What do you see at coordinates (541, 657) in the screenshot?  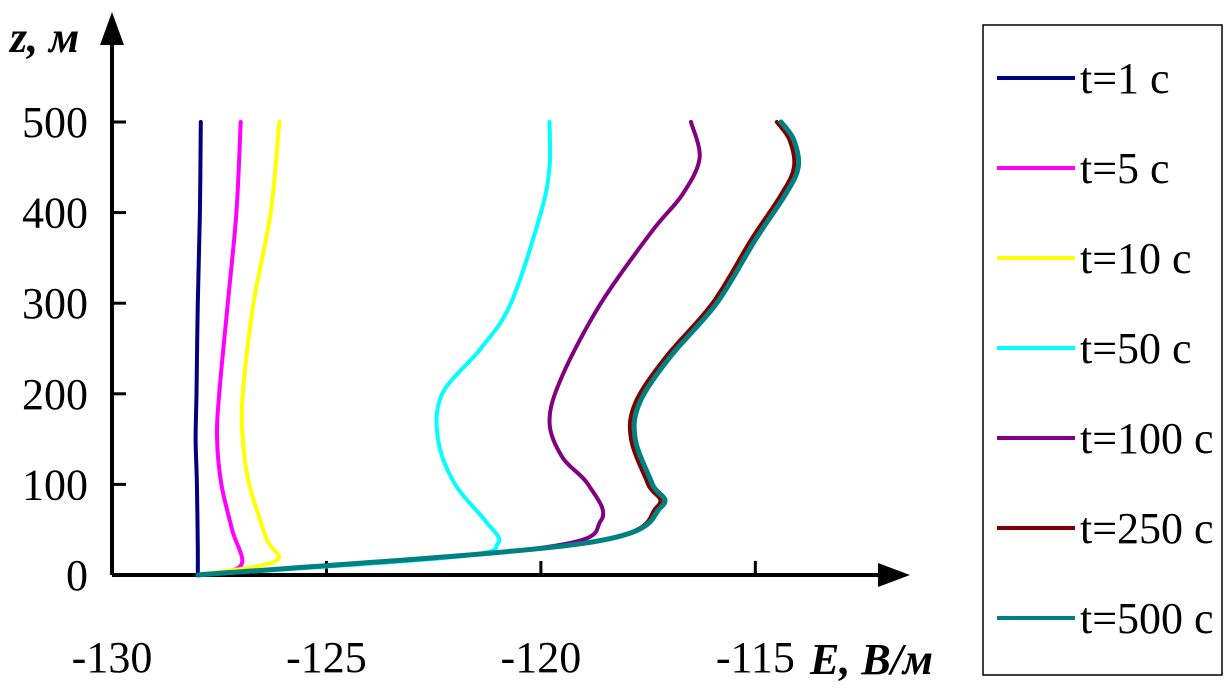 I see `x-tick-label: -120` at bounding box center [541, 657].